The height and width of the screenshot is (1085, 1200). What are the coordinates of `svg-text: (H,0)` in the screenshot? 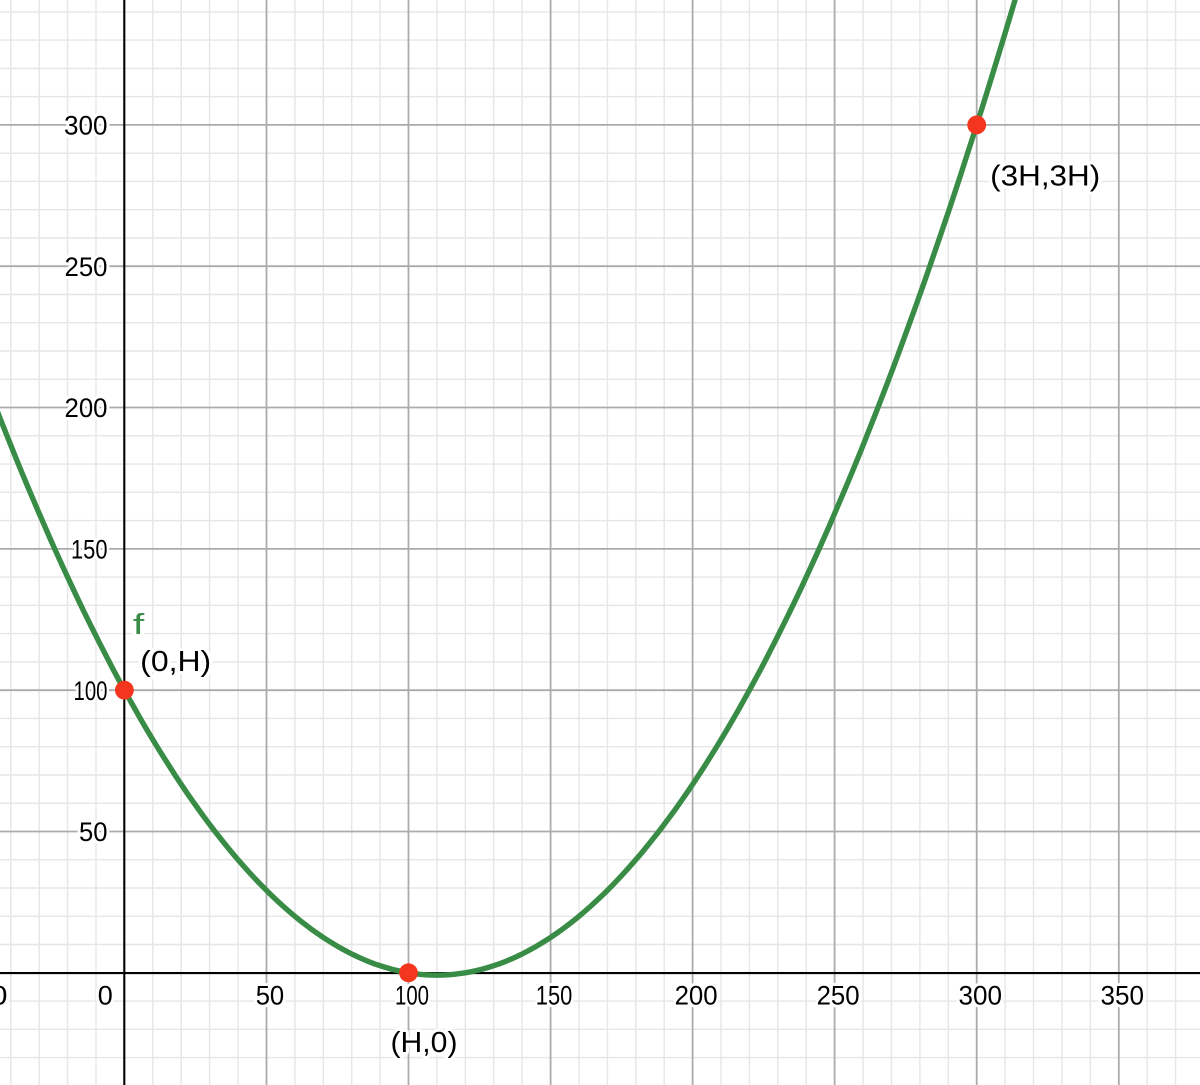 It's located at (424, 1043).